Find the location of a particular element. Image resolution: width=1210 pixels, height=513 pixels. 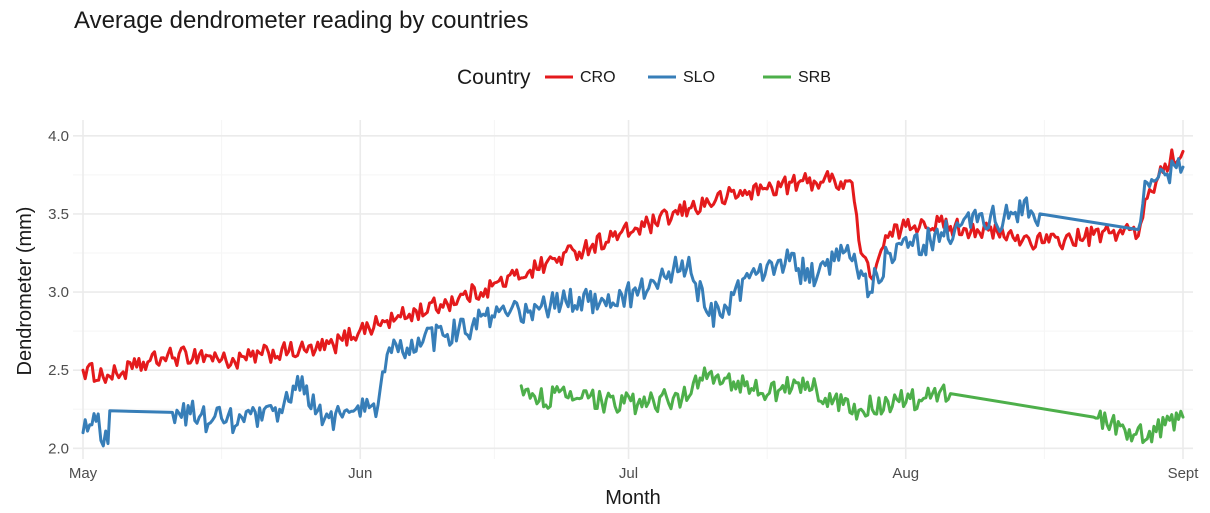

chart-title: Average dendrometer reading by countries is located at coordinates (301, 20).